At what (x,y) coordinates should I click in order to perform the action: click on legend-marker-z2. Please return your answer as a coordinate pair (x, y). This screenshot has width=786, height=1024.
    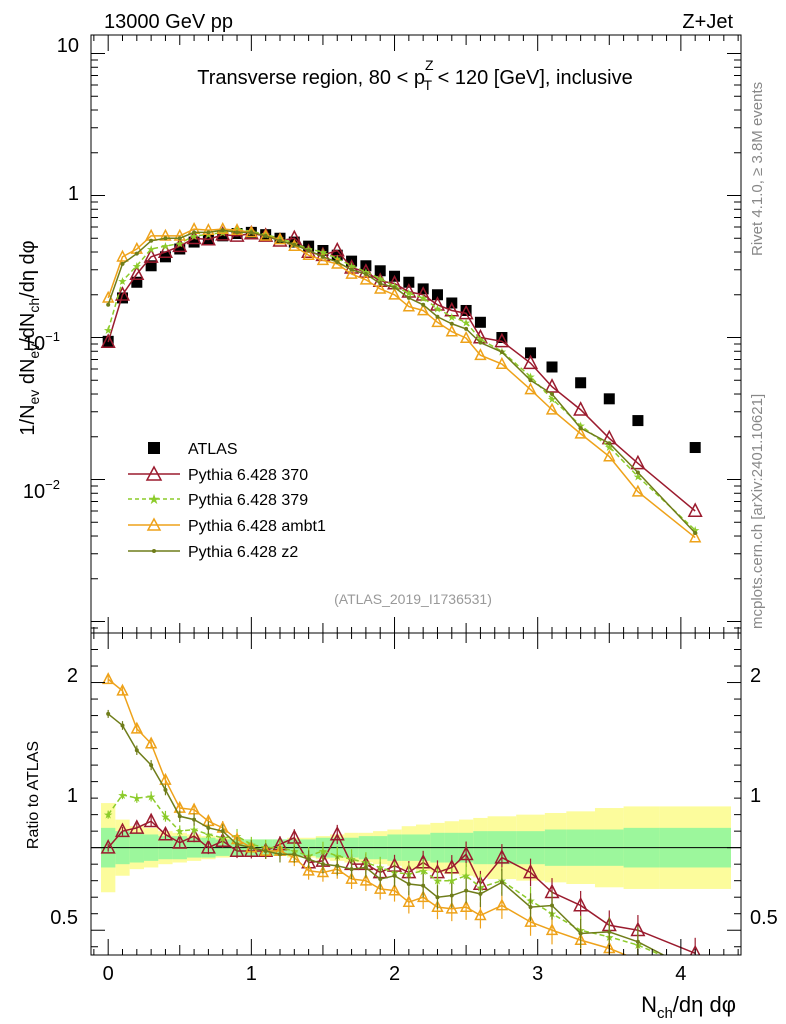
    Looking at the image, I should click on (154, 551).